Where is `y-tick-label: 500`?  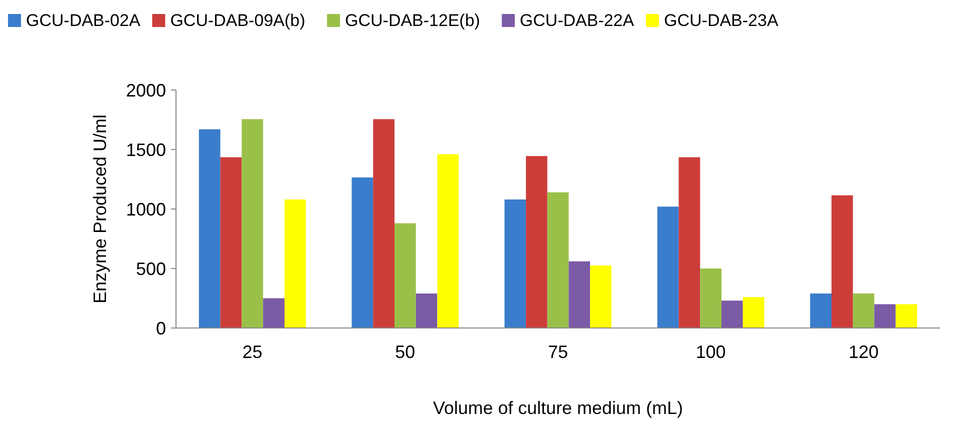
y-tick-label: 500 is located at coordinates (151, 268).